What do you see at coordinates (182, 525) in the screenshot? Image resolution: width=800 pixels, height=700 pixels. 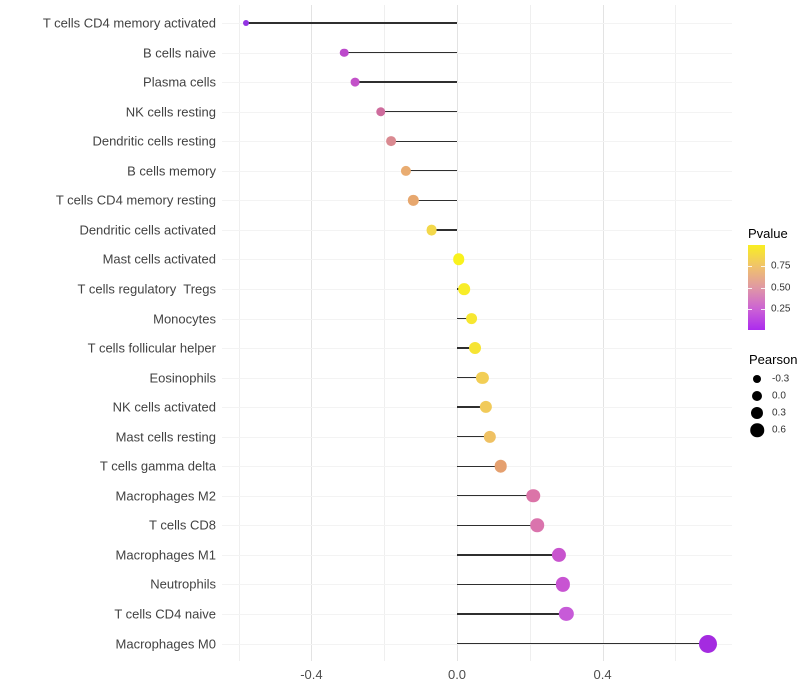 I see `category-label: T cells CD8` at bounding box center [182, 525].